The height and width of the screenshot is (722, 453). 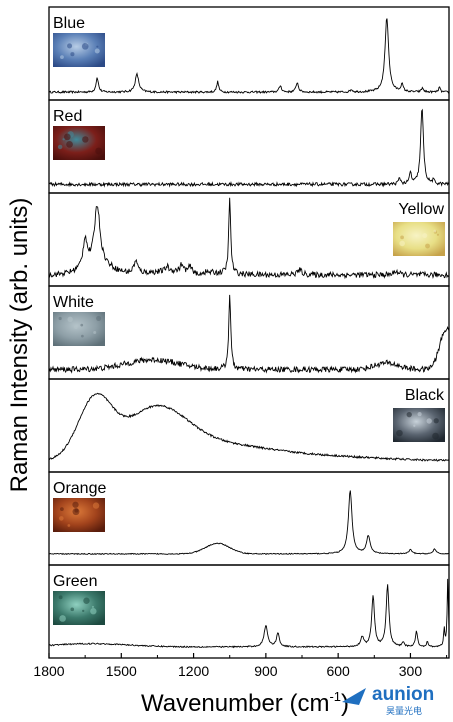 I want to click on spectrum-line-yellow, so click(x=249, y=238).